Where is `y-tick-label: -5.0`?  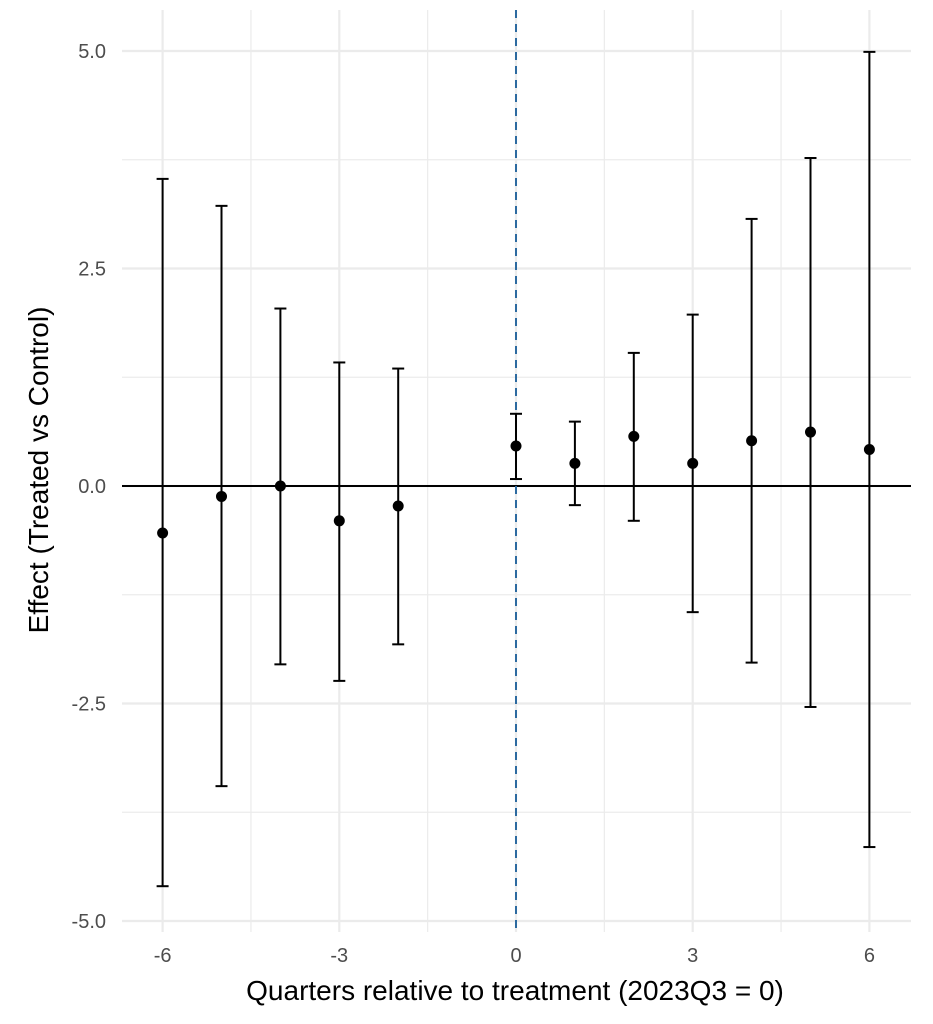 y-tick-label: -5.0 is located at coordinates (89, 922).